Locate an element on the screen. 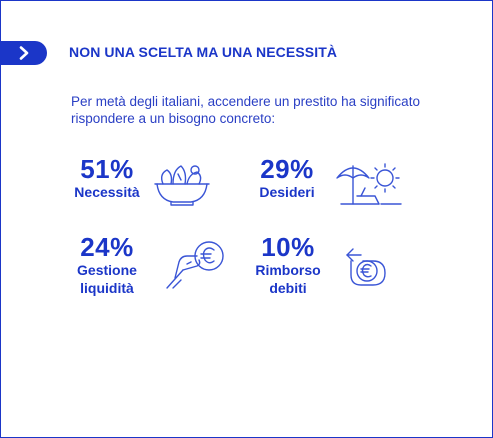 This screenshot has height=438, width=493. chevron-right-icon is located at coordinates (24, 53).